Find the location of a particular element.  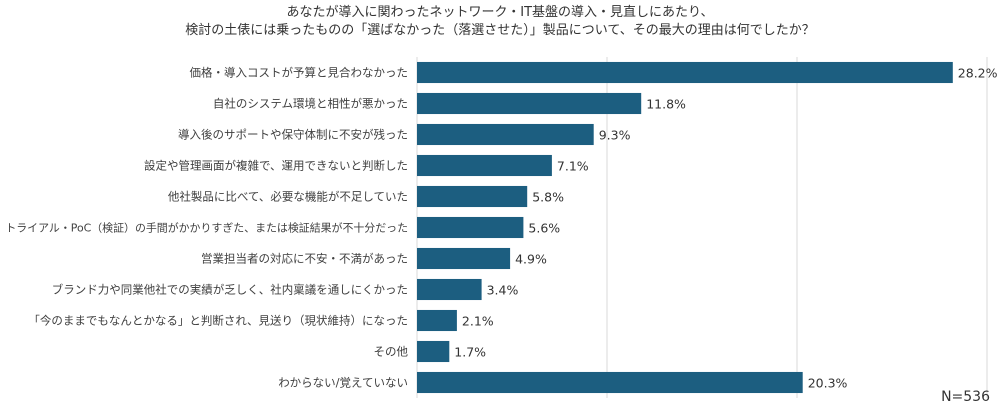

category-label: 他社製品に比べて、必要な機能が不足していた is located at coordinates (288, 197).